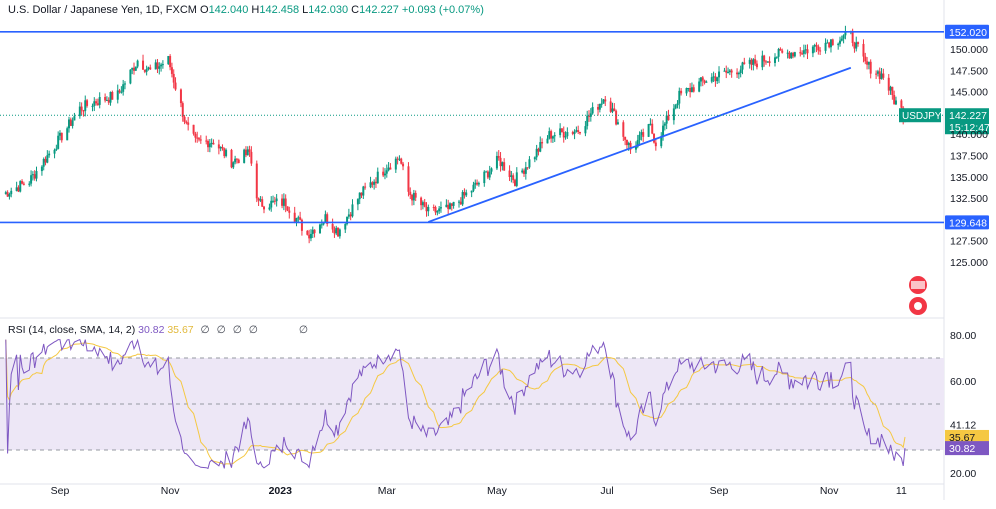 This screenshot has width=996, height=509. What do you see at coordinates (969, 93) in the screenshot?
I see `price-tick-label: 145.000` at bounding box center [969, 93].